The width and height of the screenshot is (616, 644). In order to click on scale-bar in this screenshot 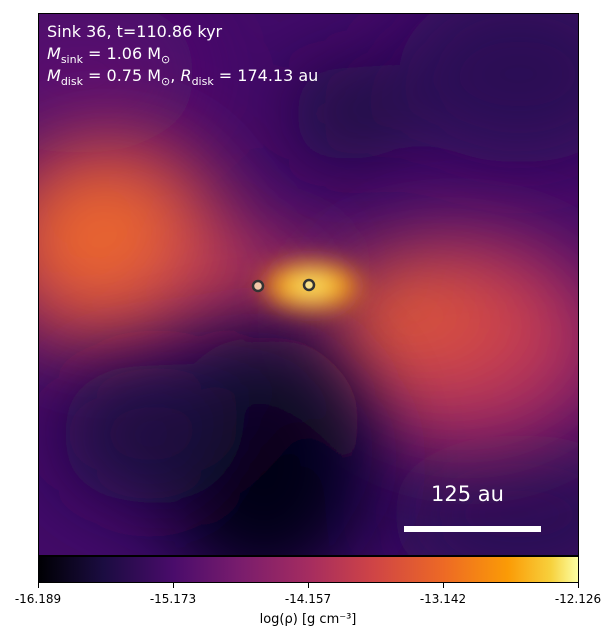, I will do `click(472, 529)`.